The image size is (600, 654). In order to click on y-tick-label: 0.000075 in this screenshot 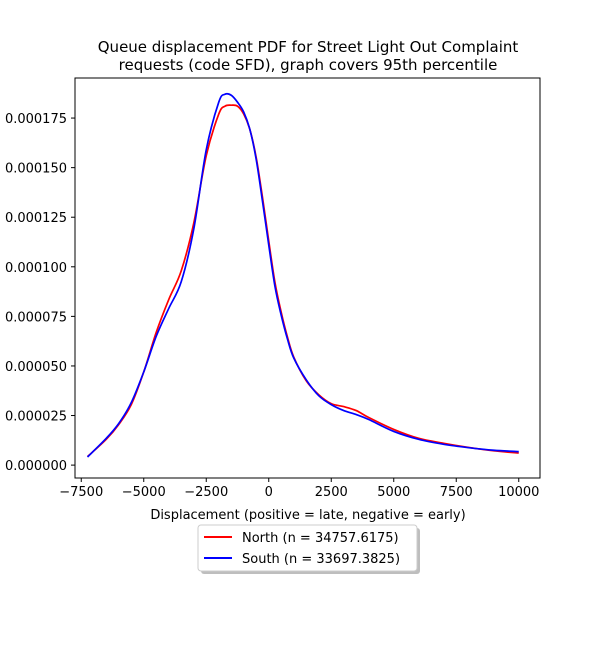, I will do `click(36, 317)`.